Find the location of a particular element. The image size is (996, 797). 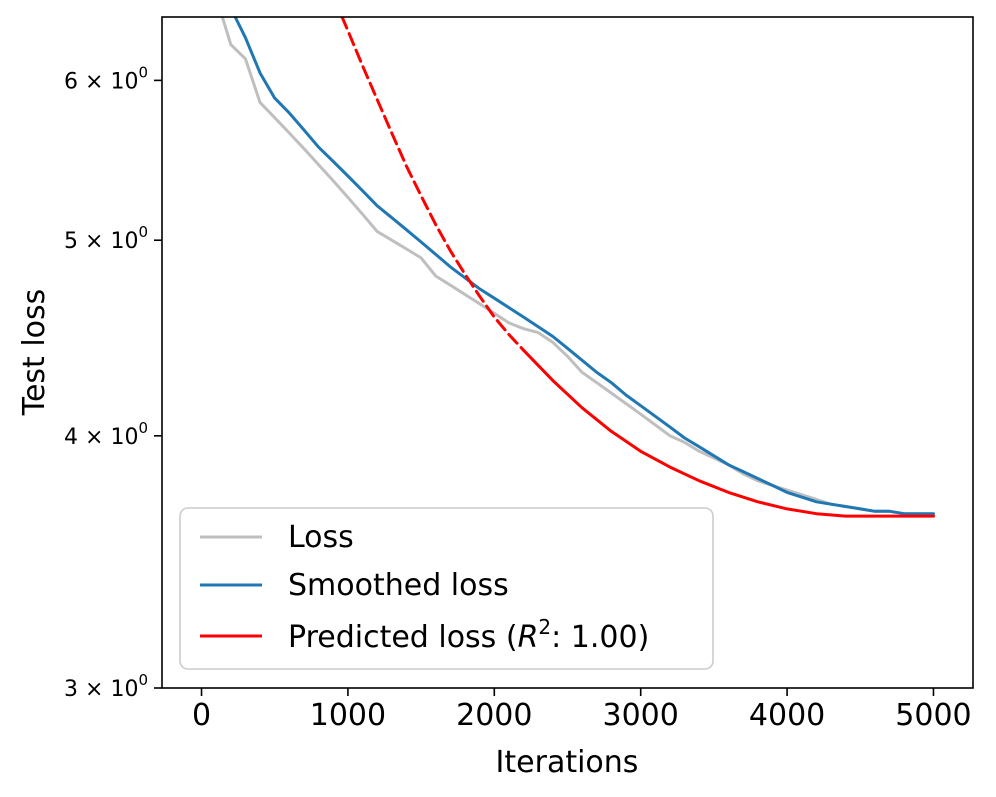

y-tick-label: 6 × 100 is located at coordinates (106, 78).